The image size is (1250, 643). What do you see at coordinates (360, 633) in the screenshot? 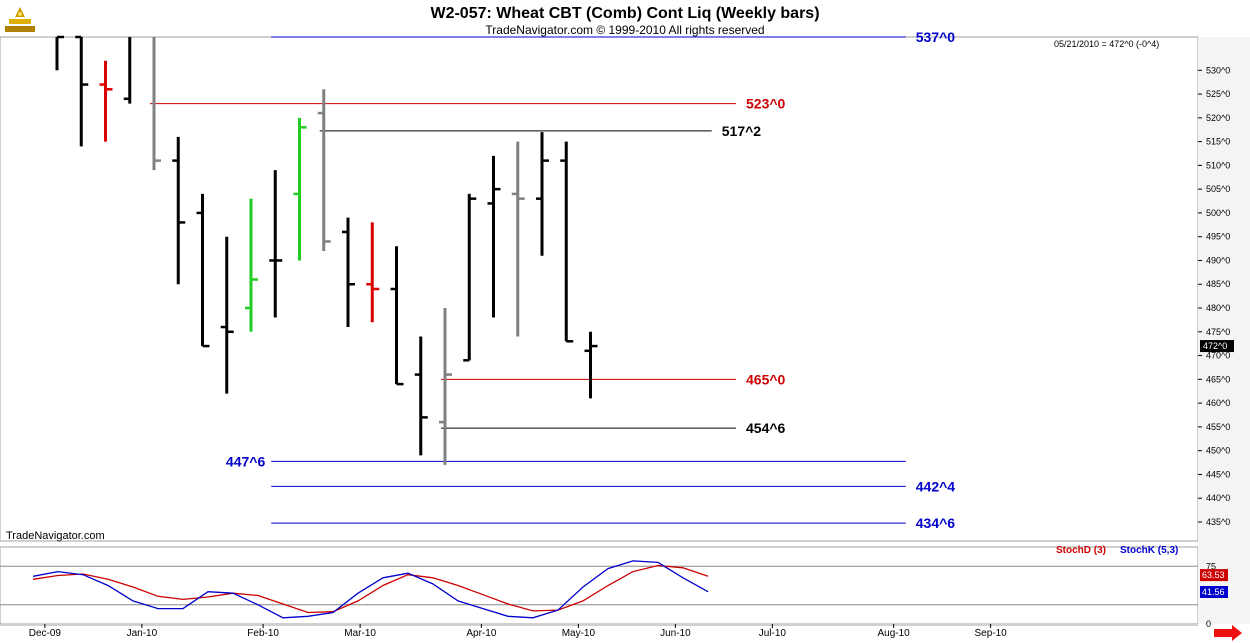
I see `x-tick-label: Mar-10` at bounding box center [360, 633].